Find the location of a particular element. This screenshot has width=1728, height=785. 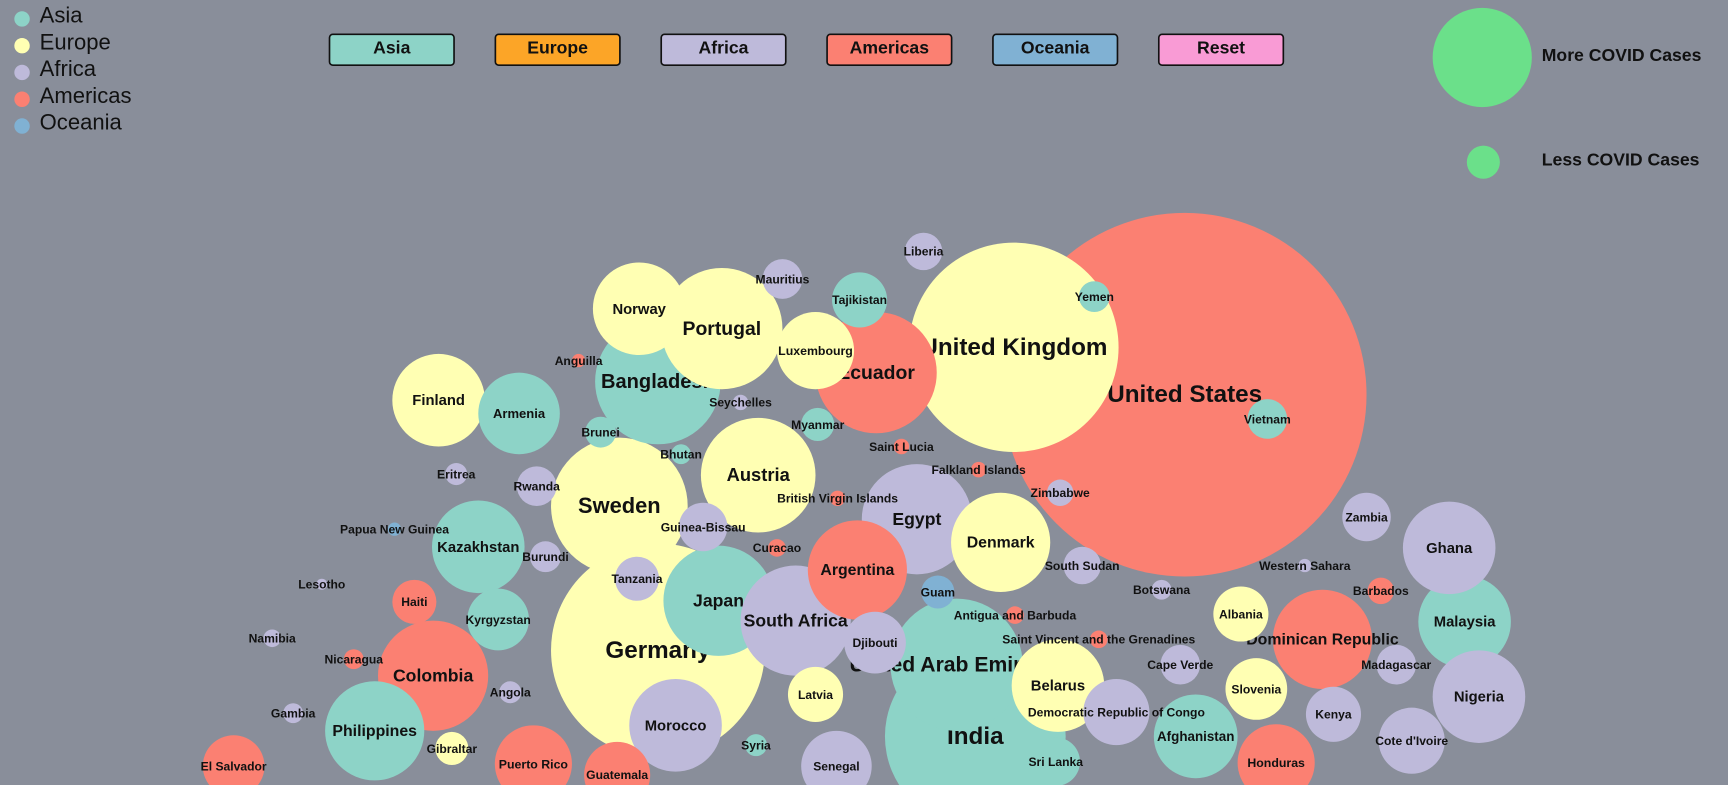

bubble: Puerto Rico is located at coordinates (533, 755).